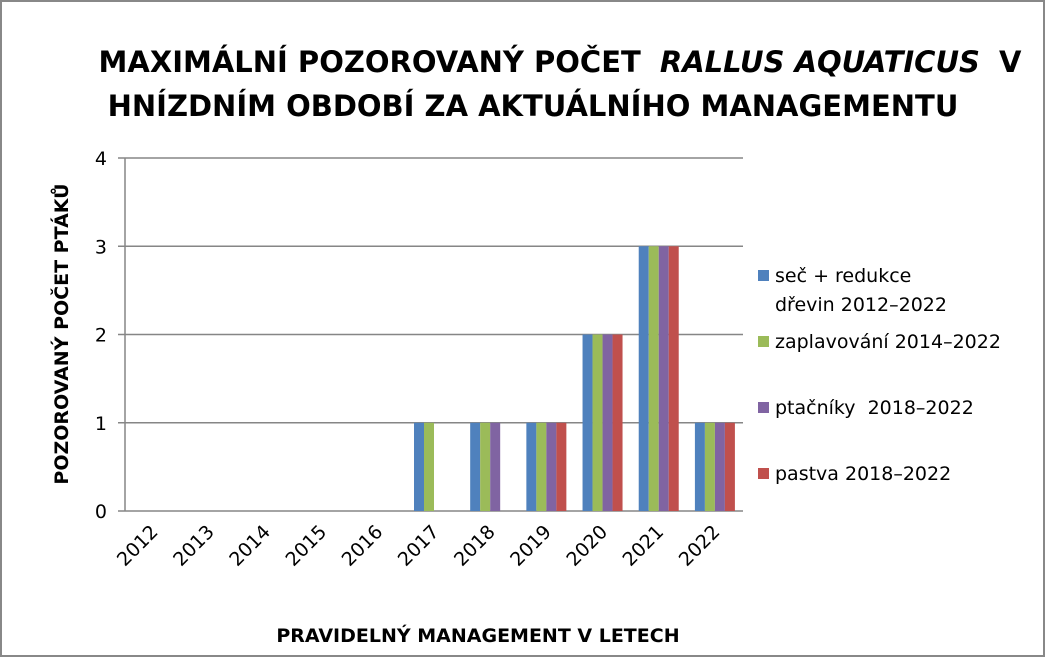  I want to click on y-tick-label: 2, so click(101, 336).